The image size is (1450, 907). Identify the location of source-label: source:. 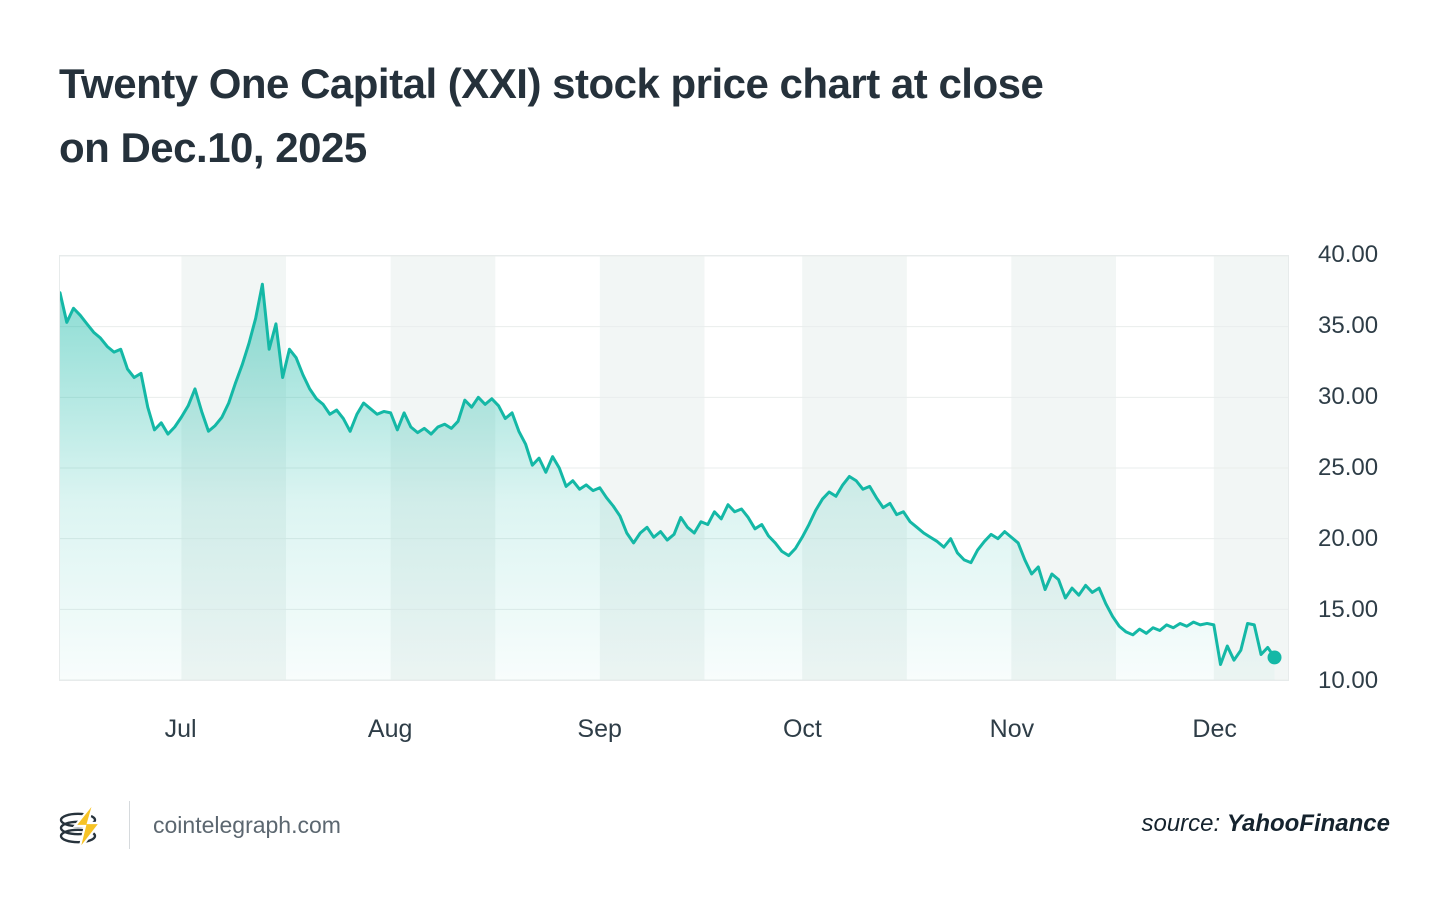
(1181, 823).